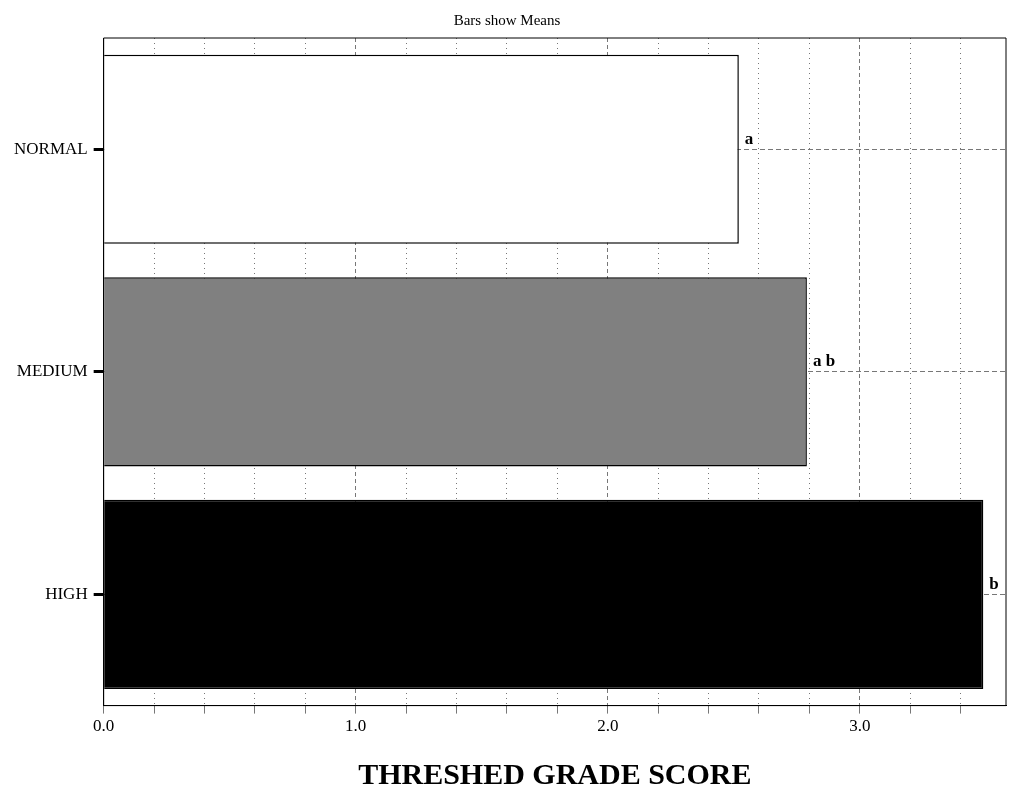 The width and height of the screenshot is (1010, 799). What do you see at coordinates (52, 371) in the screenshot?
I see `y-tick-label: MEDIUM` at bounding box center [52, 371].